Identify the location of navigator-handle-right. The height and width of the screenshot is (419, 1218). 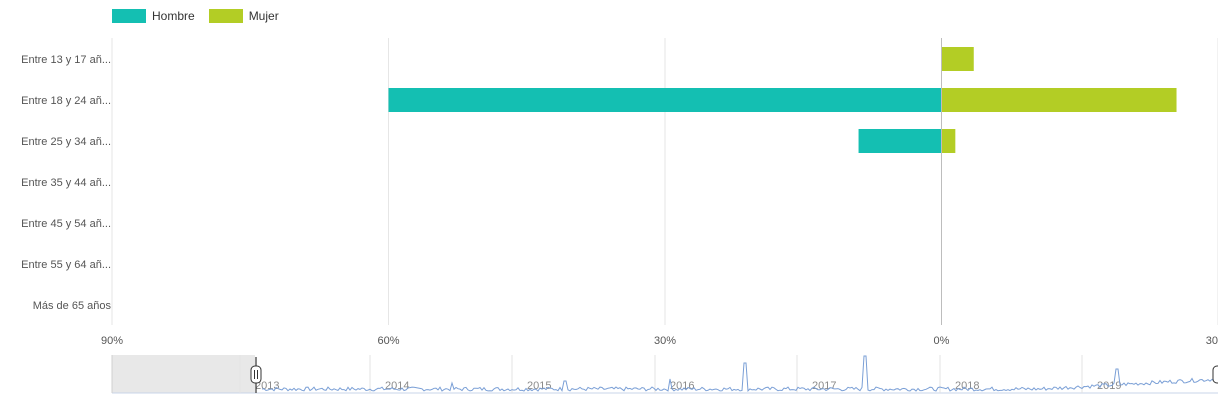
(1215, 374).